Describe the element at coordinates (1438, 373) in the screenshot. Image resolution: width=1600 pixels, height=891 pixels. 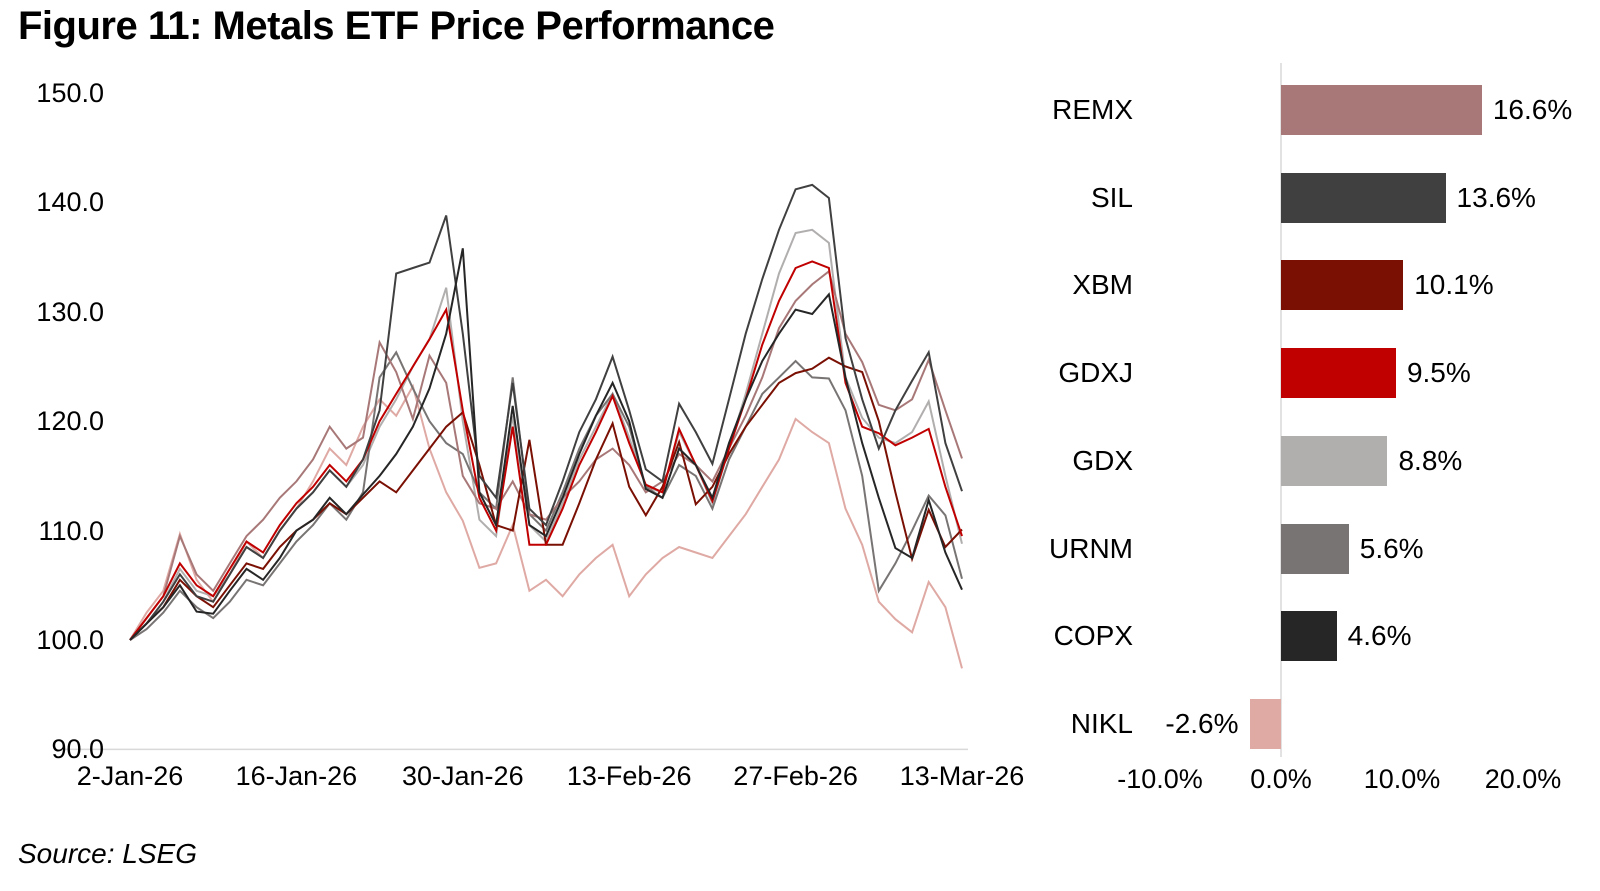
I see `bar-value-label: 9.5%` at that location.